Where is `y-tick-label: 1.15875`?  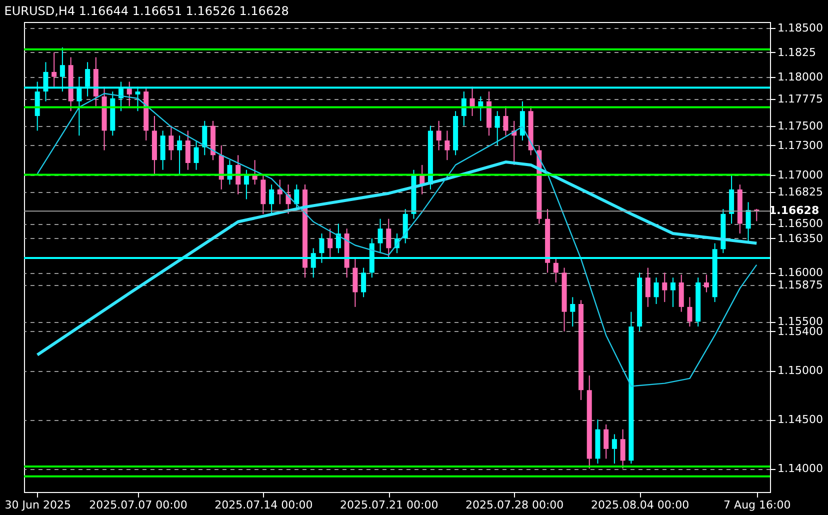
y-tick-label: 1.15875 is located at coordinates (800, 285).